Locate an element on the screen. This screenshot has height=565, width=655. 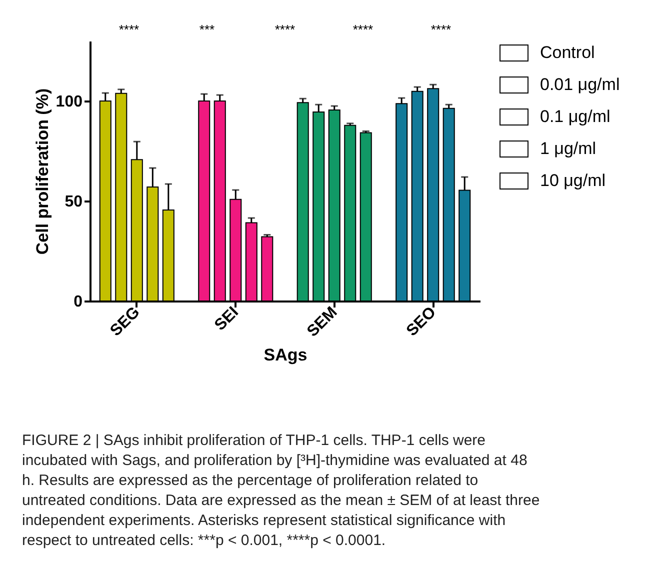
y-tick-label: 100 is located at coordinates (69, 102).